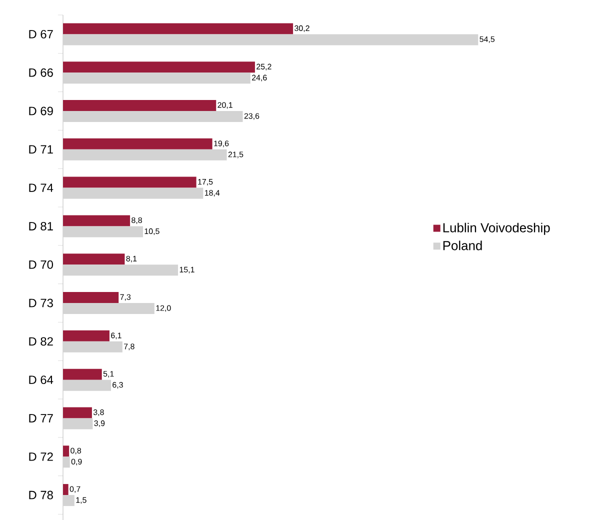 The image size is (611, 520). Describe the element at coordinates (41, 149) in the screenshot. I see `y-tick-label: D 71` at that location.